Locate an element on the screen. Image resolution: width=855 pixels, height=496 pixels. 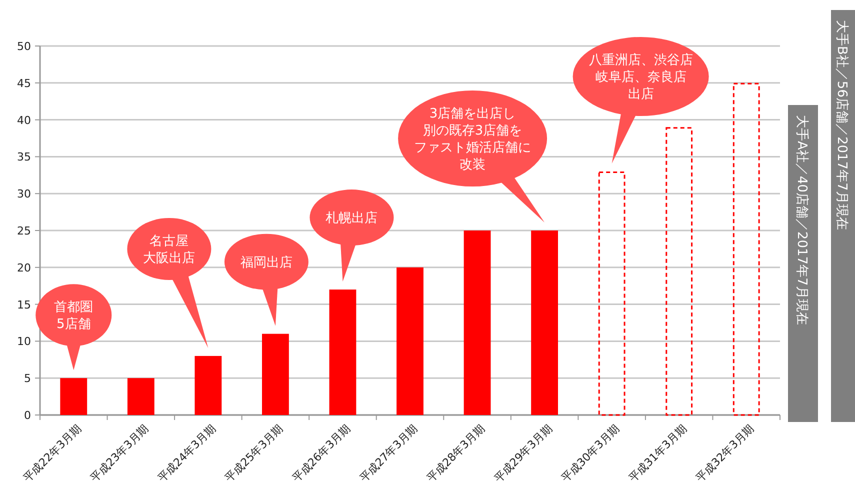
y-tick-label: 15 is located at coordinates (24, 305).